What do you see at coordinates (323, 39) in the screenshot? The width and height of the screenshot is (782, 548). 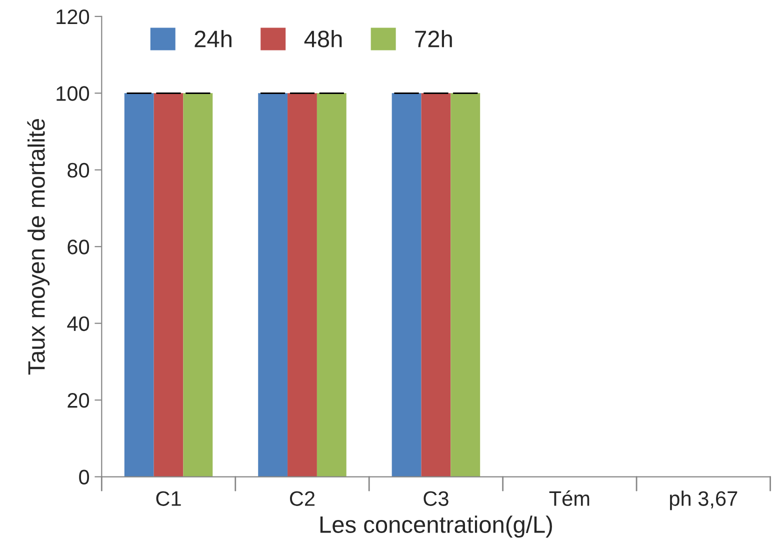 I see `legend-label: 48h` at bounding box center [323, 39].